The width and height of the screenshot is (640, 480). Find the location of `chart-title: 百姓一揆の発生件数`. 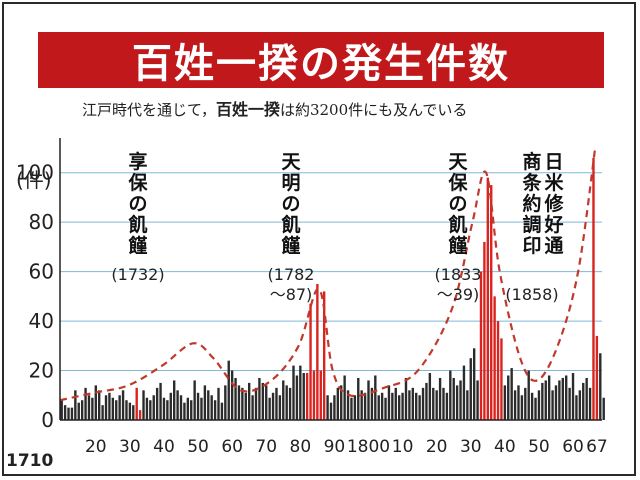

chart-title: 百姓一揆の発生件数 is located at coordinates (321, 64).